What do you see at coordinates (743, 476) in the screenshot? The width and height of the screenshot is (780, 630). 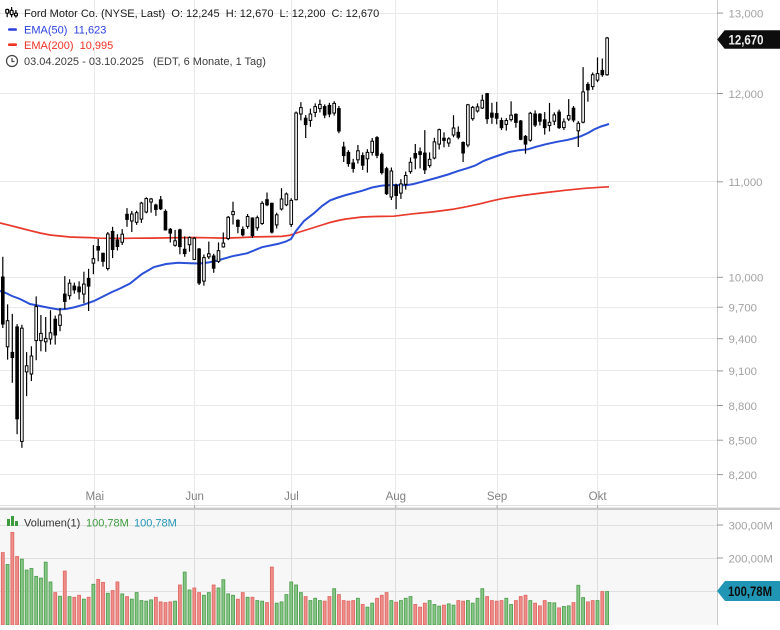 I see `svg-text: 8,200` at bounding box center [743, 476].